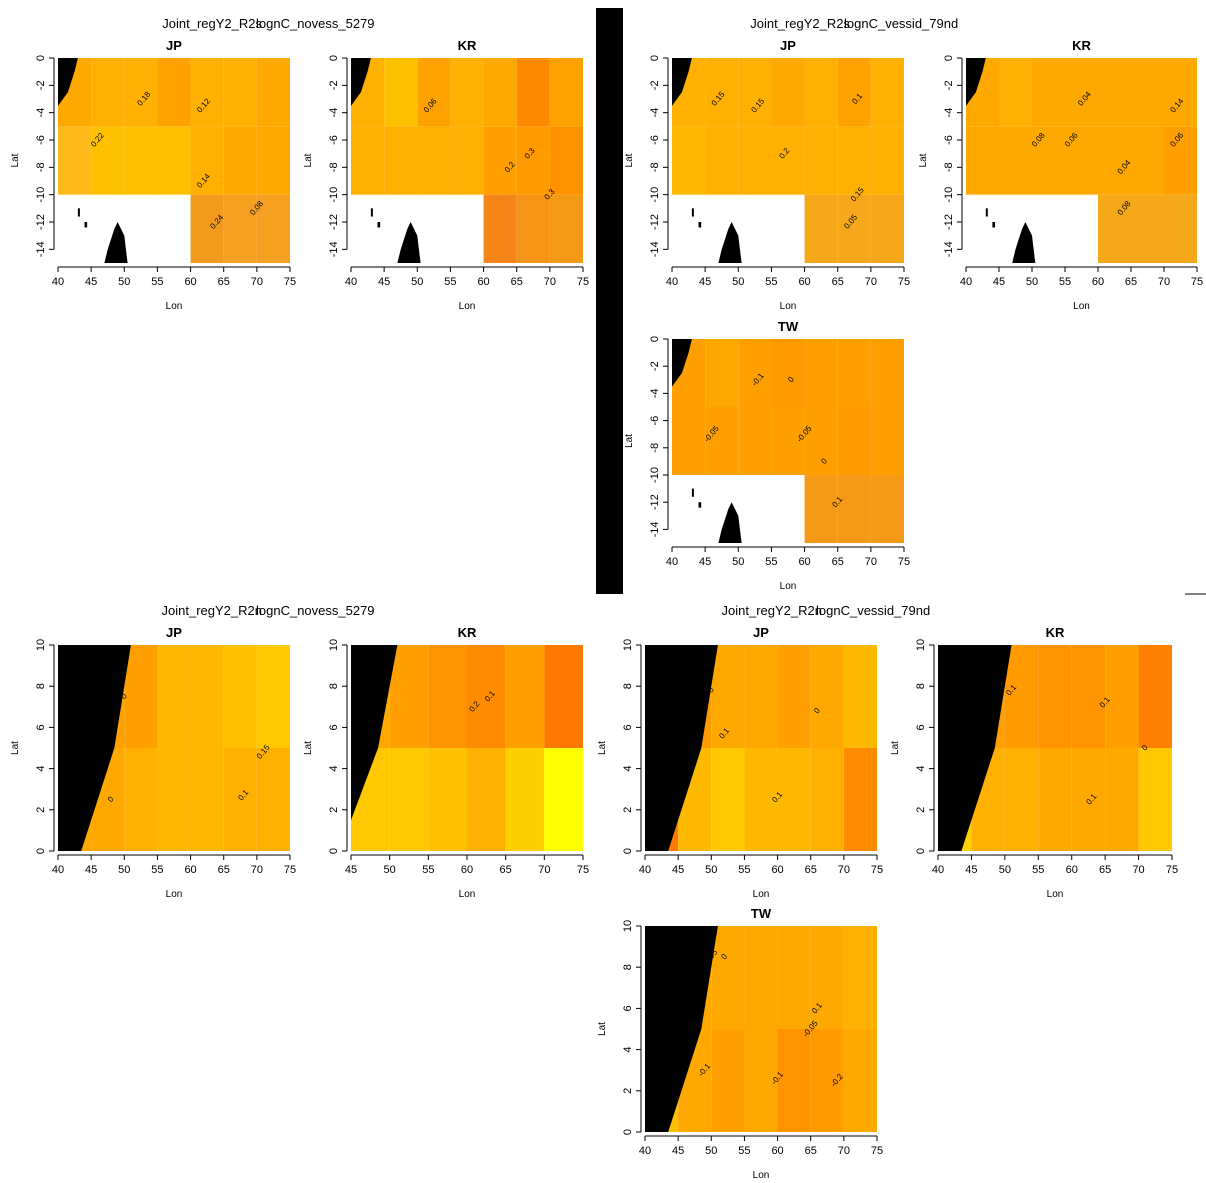 This screenshot has height=1183, width=1206. I want to click on y-tick-label: -2, so click(949, 85).